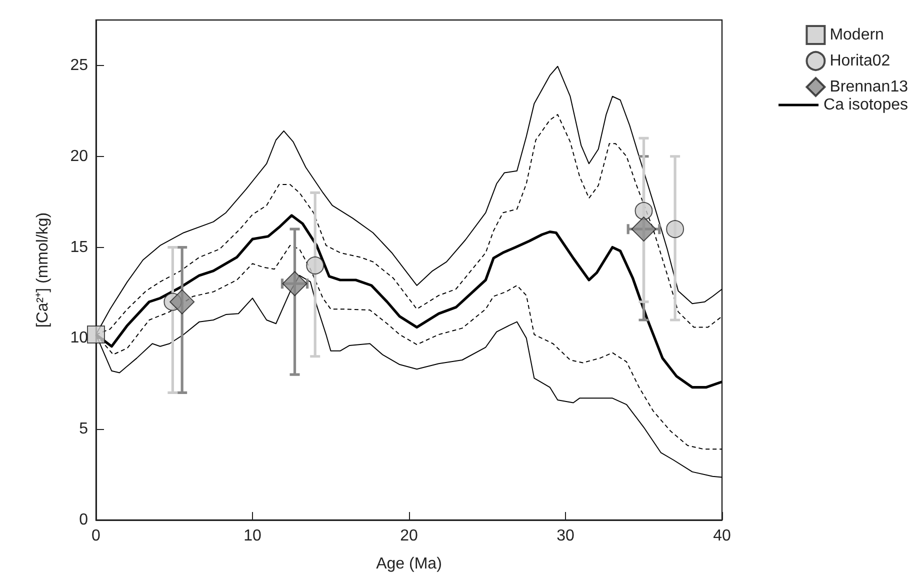 The image size is (923, 588). I want to click on x-tick-label: 0, so click(96, 536).